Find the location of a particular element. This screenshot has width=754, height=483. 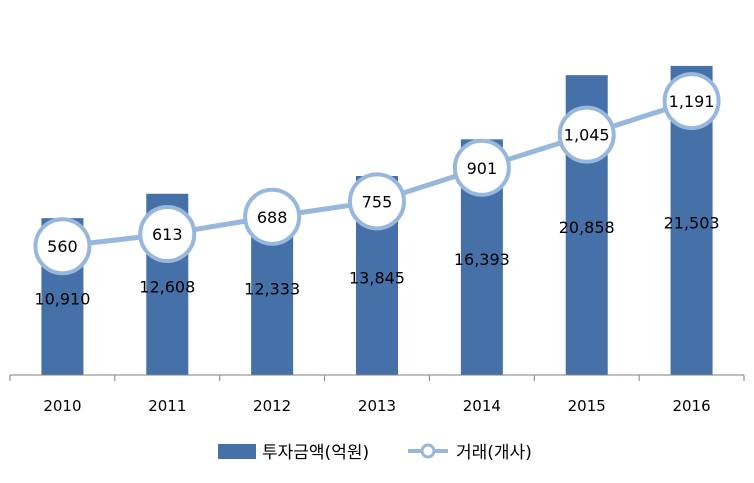

x-tick-label: 2010 is located at coordinates (62, 406).